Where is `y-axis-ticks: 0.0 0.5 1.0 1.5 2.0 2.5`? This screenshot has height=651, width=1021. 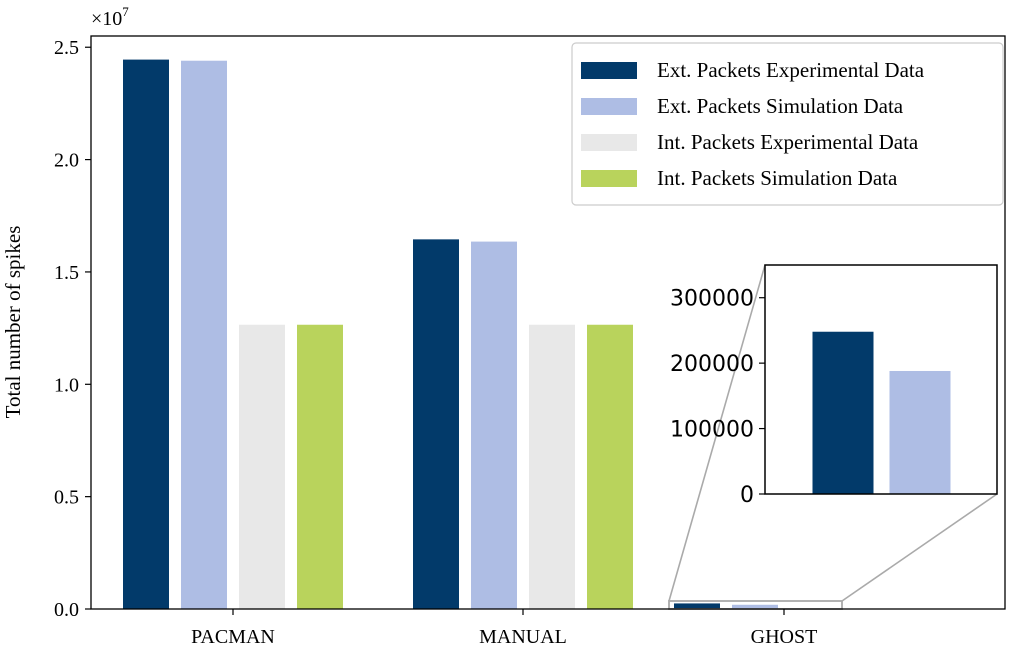
y-axis-ticks: 0.0 0.5 1.0 1.5 2.0 2.5 is located at coordinates (72, 329).